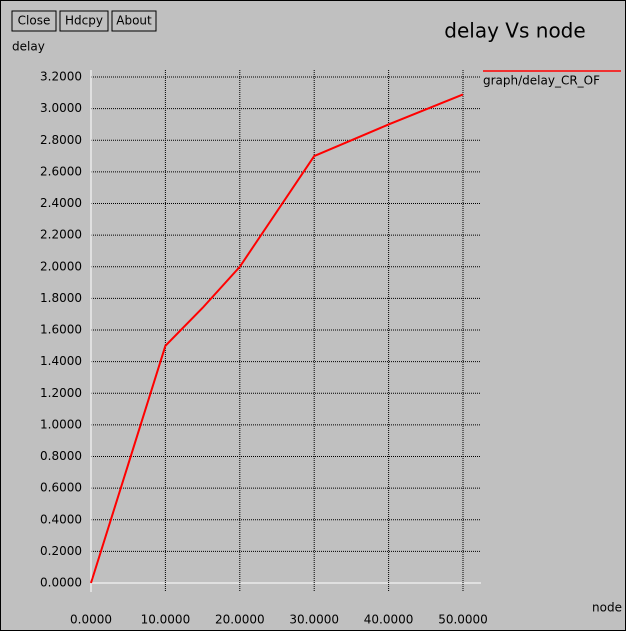 This screenshot has width=626, height=631. What do you see at coordinates (61, 488) in the screenshot?
I see `y-tick-label: 0.6000` at bounding box center [61, 488].